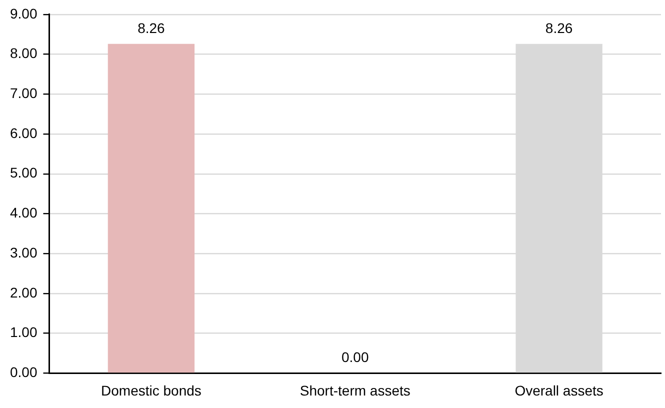  I want to click on x-tick-label: Overall assets, so click(559, 390).